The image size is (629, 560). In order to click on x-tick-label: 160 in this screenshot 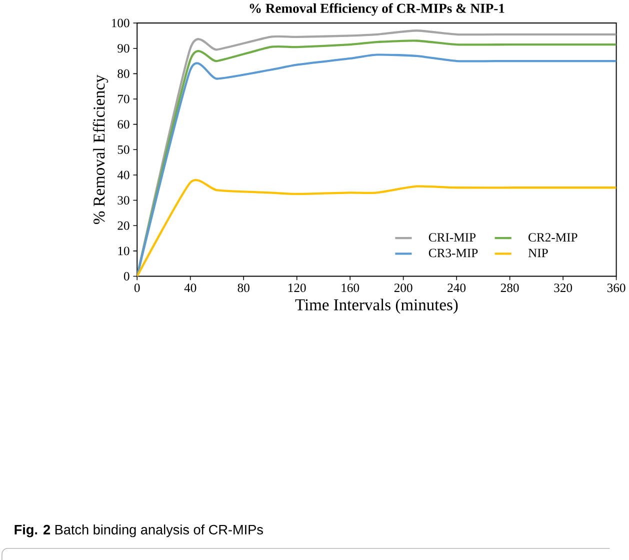, I will do `click(351, 287)`.